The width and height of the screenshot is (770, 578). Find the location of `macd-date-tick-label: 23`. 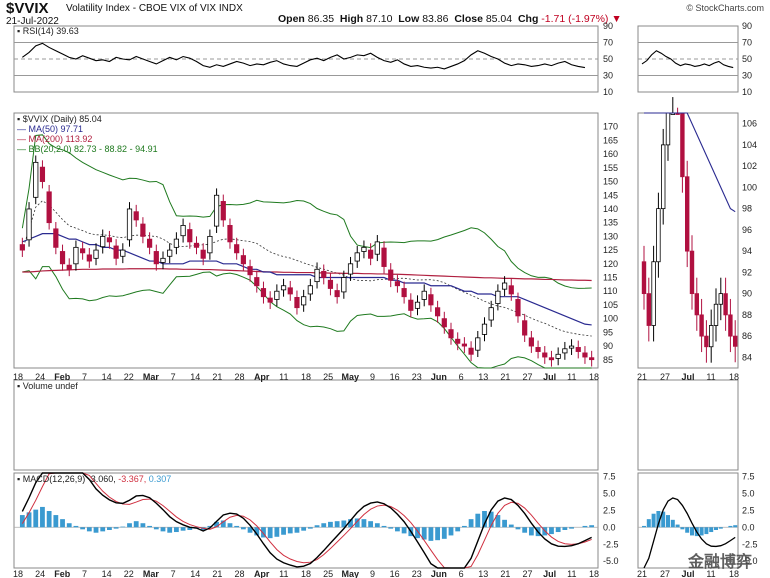

macd-date-tick-label: 23 is located at coordinates (417, 573).